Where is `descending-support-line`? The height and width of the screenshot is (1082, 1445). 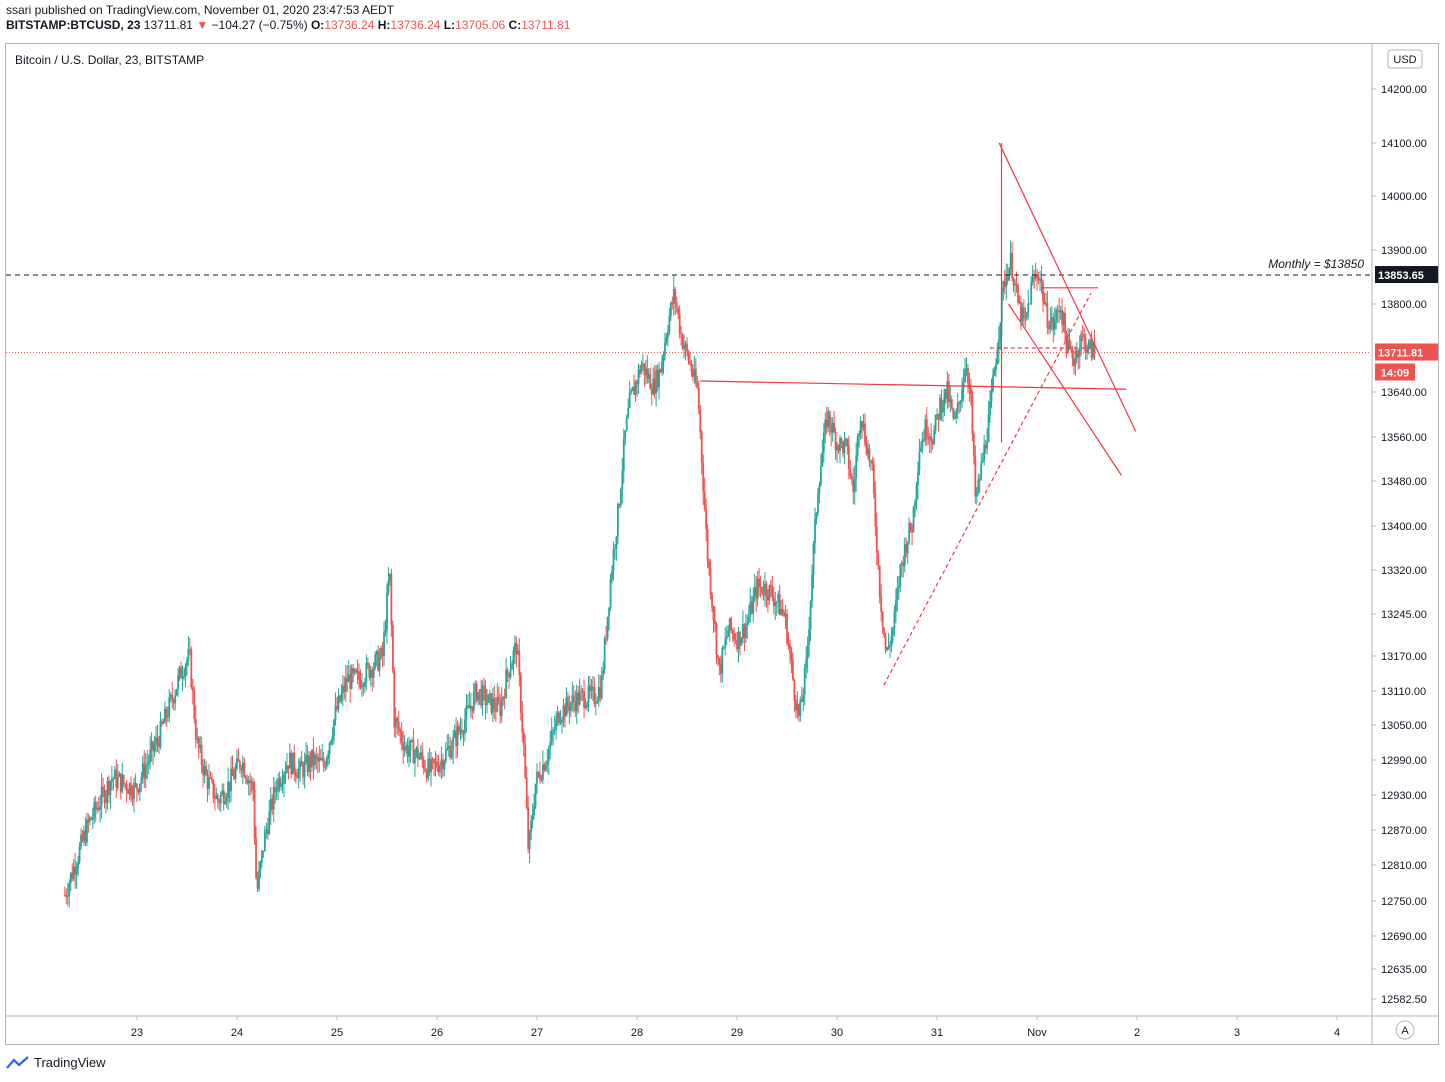 descending-support-line is located at coordinates (1065, 389).